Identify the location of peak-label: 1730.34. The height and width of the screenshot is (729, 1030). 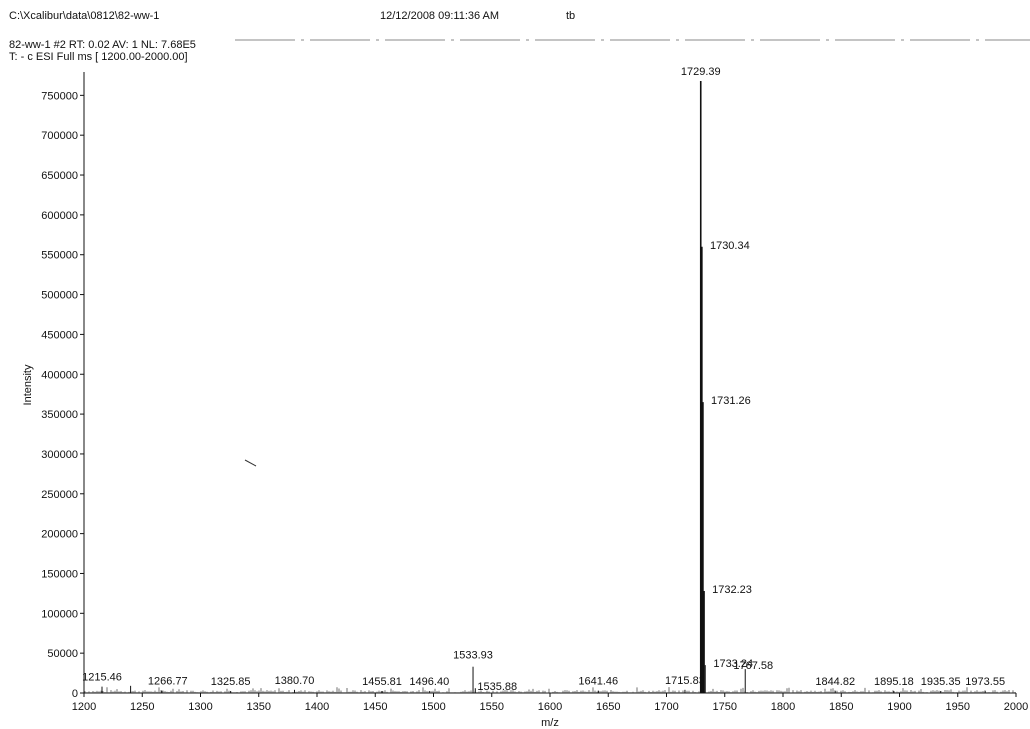
(730, 246).